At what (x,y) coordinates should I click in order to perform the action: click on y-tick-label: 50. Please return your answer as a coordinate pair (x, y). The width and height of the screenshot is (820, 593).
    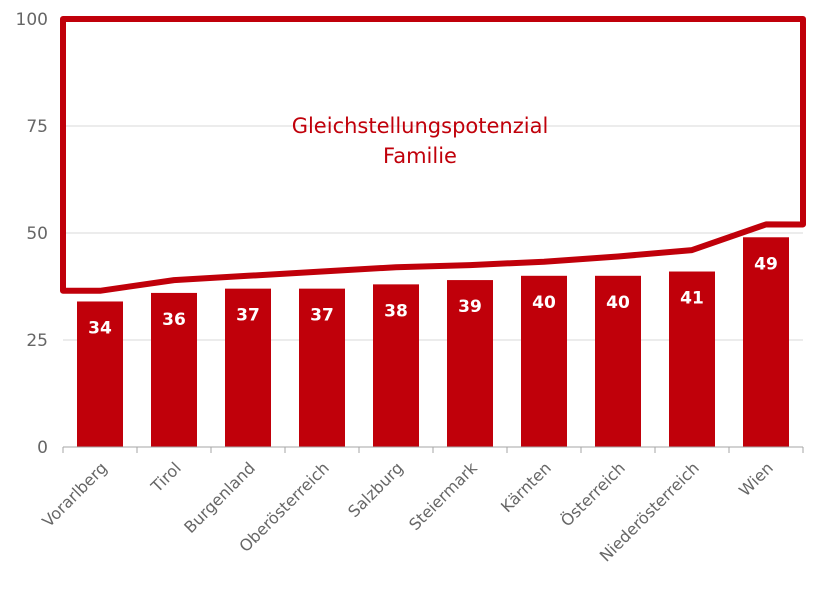
    Looking at the image, I should click on (37, 234).